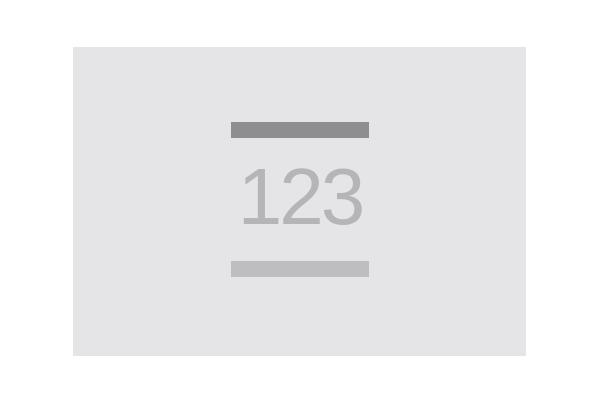  What do you see at coordinates (300, 269) in the screenshot?
I see `bottom-bar` at bounding box center [300, 269].